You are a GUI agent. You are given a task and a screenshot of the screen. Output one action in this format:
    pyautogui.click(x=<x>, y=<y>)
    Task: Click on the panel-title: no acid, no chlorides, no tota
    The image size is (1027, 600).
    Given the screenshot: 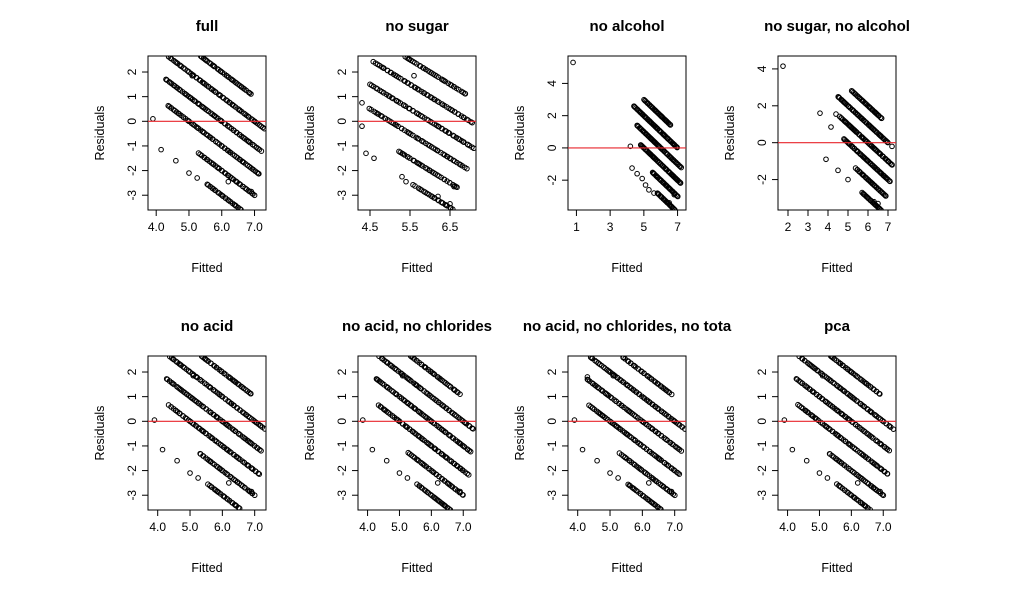 What is the action you would take?
    pyautogui.click(x=627, y=326)
    